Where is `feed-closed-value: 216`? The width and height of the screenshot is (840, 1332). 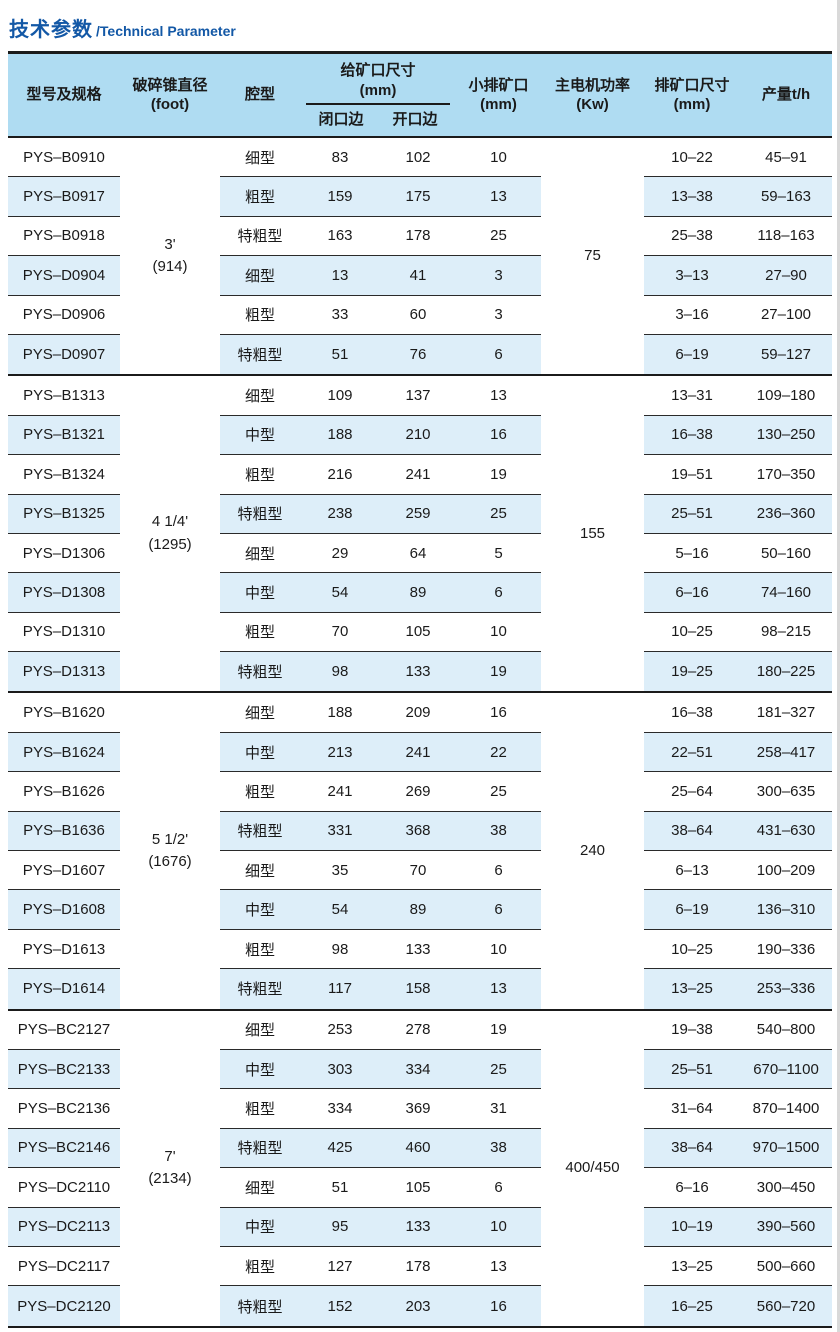 feed-closed-value: 216 is located at coordinates (340, 475).